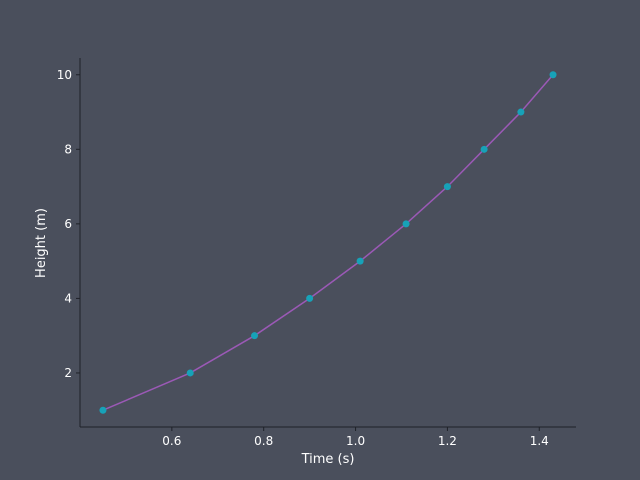 This screenshot has width=640, height=480. I want to click on x-tick-label: 1.4, so click(539, 441).